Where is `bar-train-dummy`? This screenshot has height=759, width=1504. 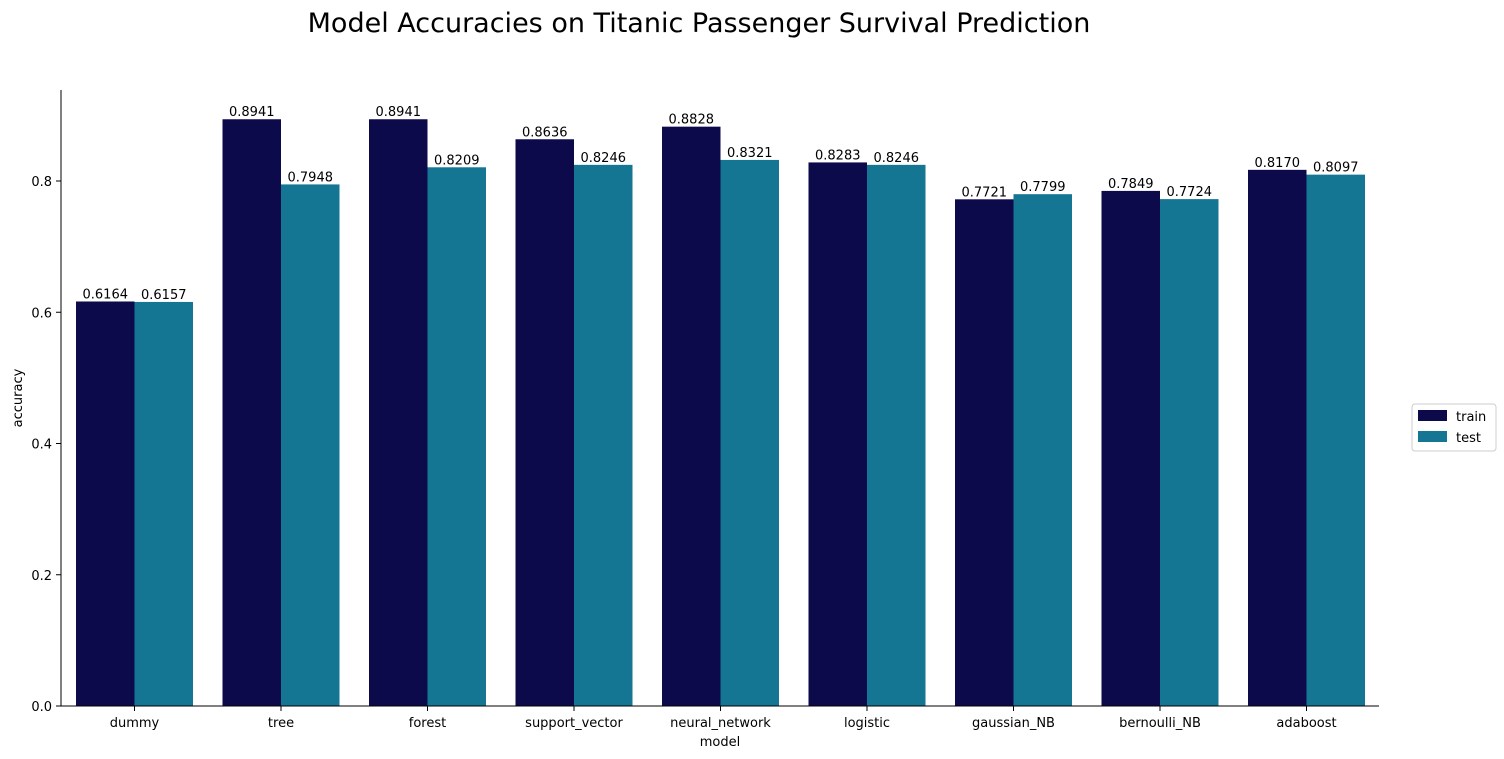
bar-train-dummy is located at coordinates (105, 503).